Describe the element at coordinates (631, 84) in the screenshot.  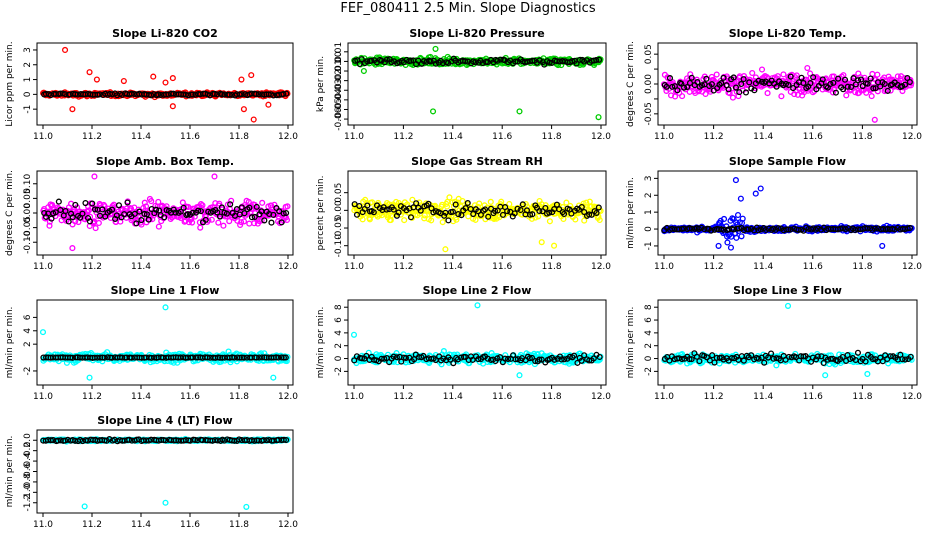
I see `y-axis-label: degrees C per min.` at that location.